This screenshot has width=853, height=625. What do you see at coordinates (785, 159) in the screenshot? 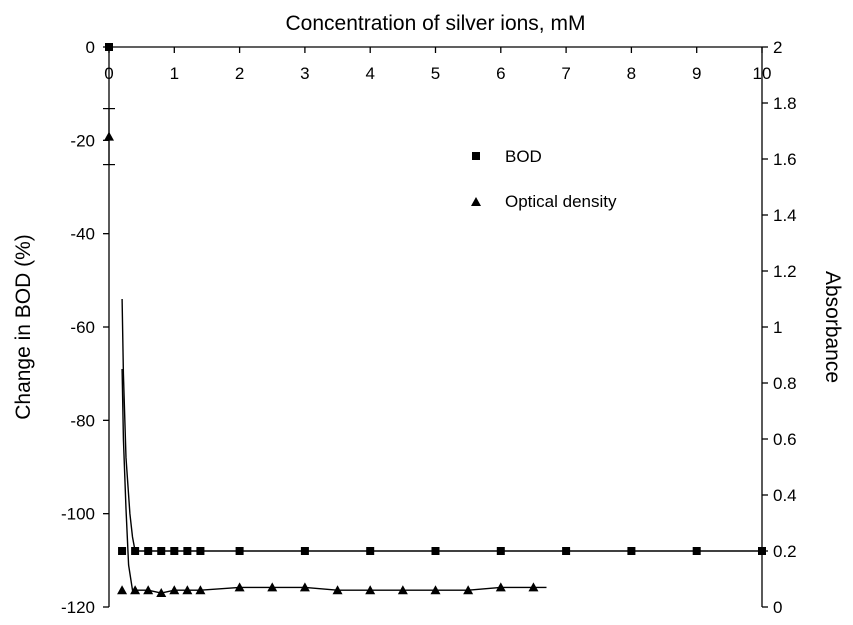
I see `y2-tick-label: 1.6` at bounding box center [785, 159].